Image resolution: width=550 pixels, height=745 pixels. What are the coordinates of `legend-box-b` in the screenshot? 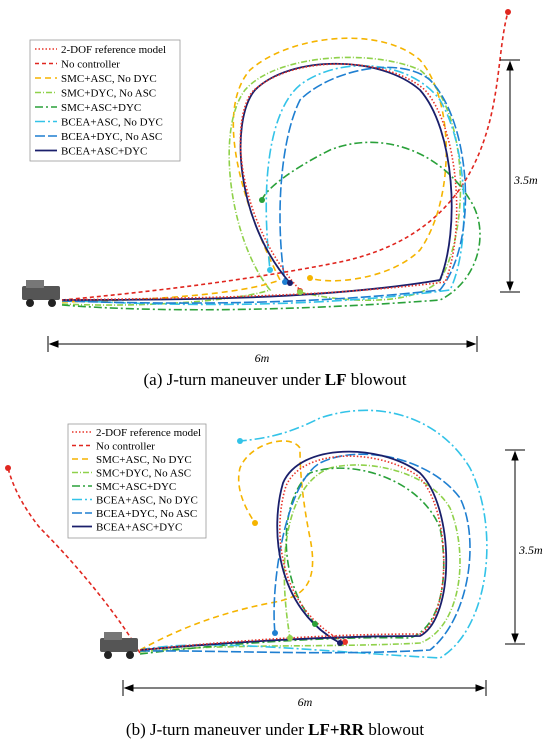 It's located at (137, 481).